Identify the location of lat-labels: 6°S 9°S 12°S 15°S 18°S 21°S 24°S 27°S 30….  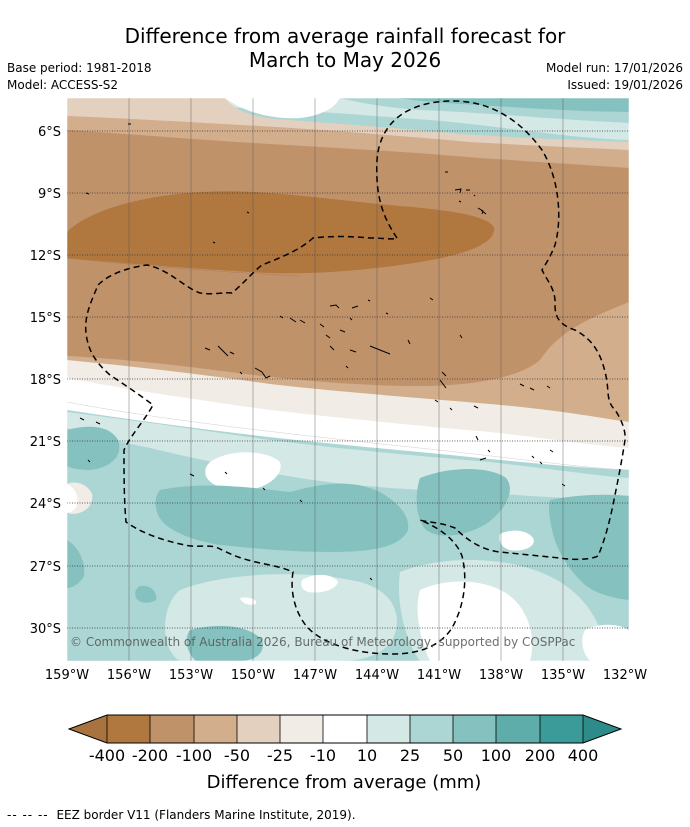
(45, 381).